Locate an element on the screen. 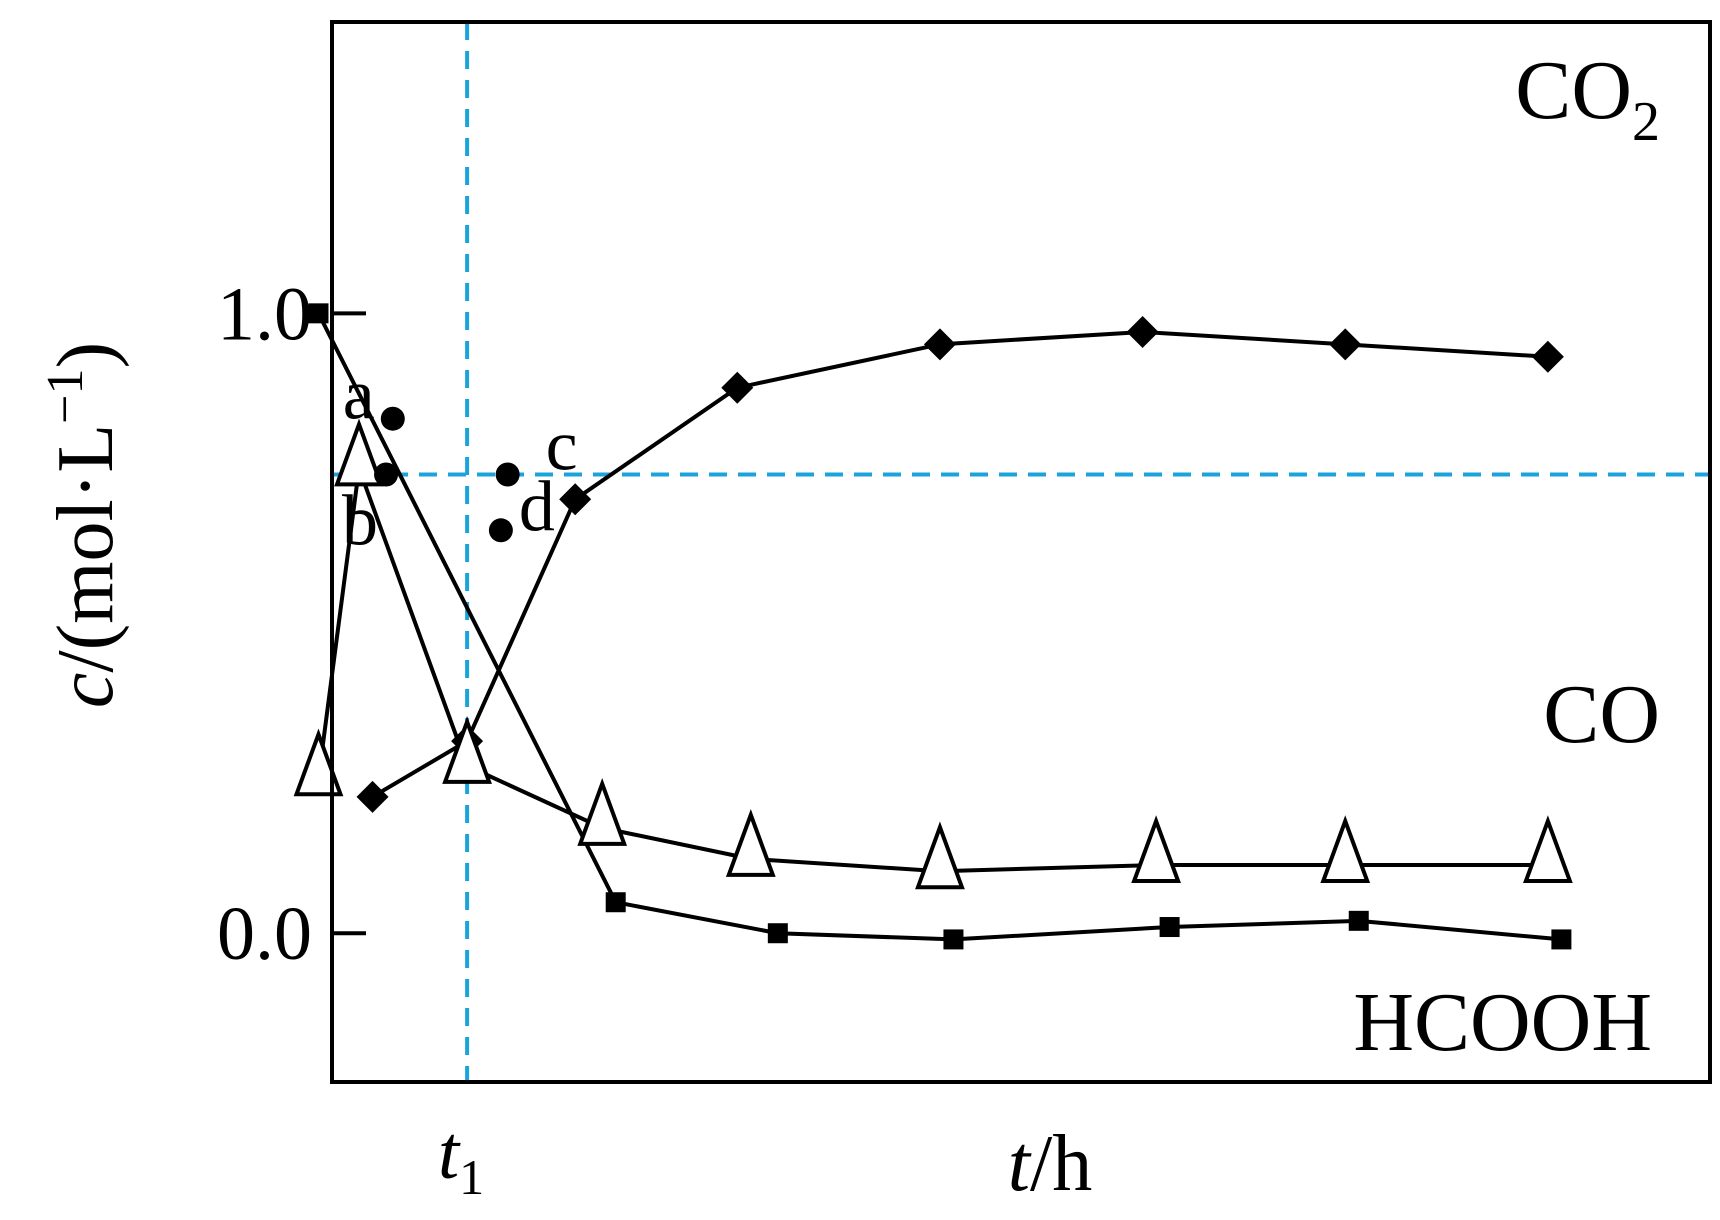  series-label-1: CO is located at coordinates (1601, 714).